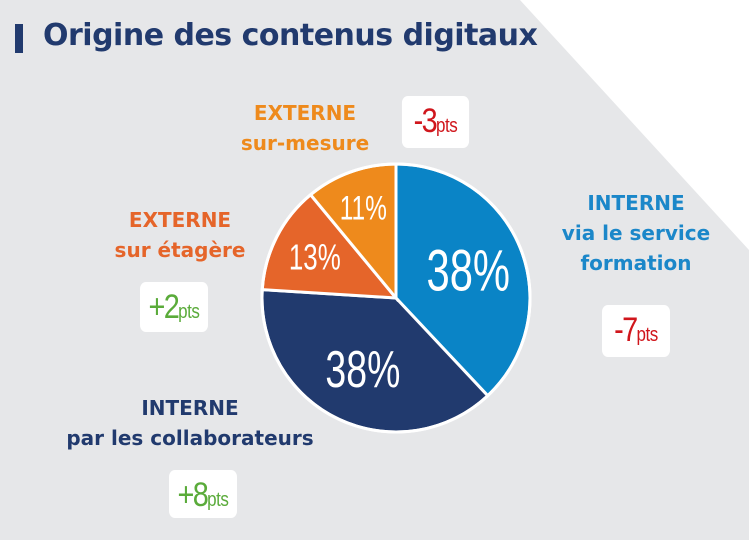 This screenshot has height=540, width=749. Describe the element at coordinates (193, 495) in the screenshot. I see `change-value: +8` at that location.